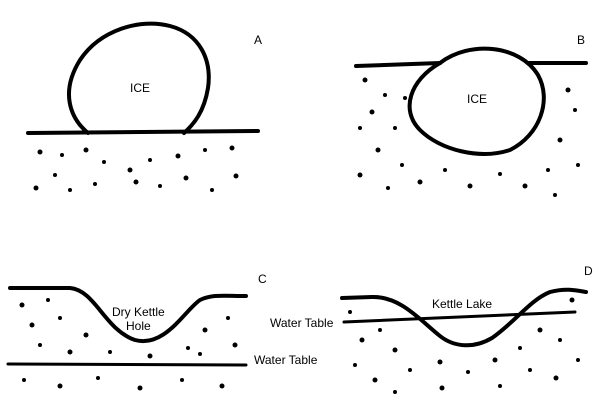 The image size is (599, 405). I want to click on panel-c-hole-label-1: Dry Kettle, so click(138, 312).